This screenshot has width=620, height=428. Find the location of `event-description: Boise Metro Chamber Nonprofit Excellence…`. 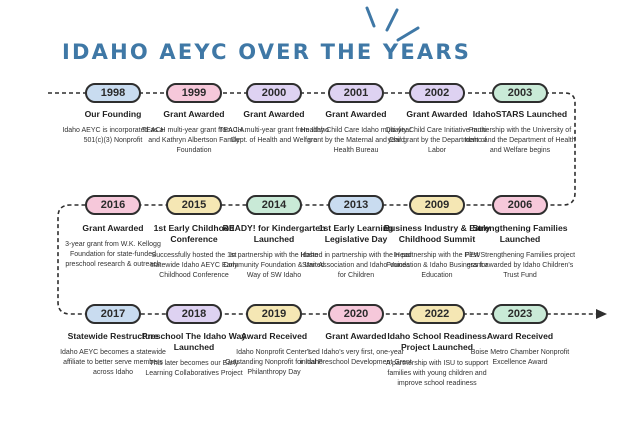

event-description: Boise Metro Chamber Nonprofit Excellence… is located at coordinates (520, 357).